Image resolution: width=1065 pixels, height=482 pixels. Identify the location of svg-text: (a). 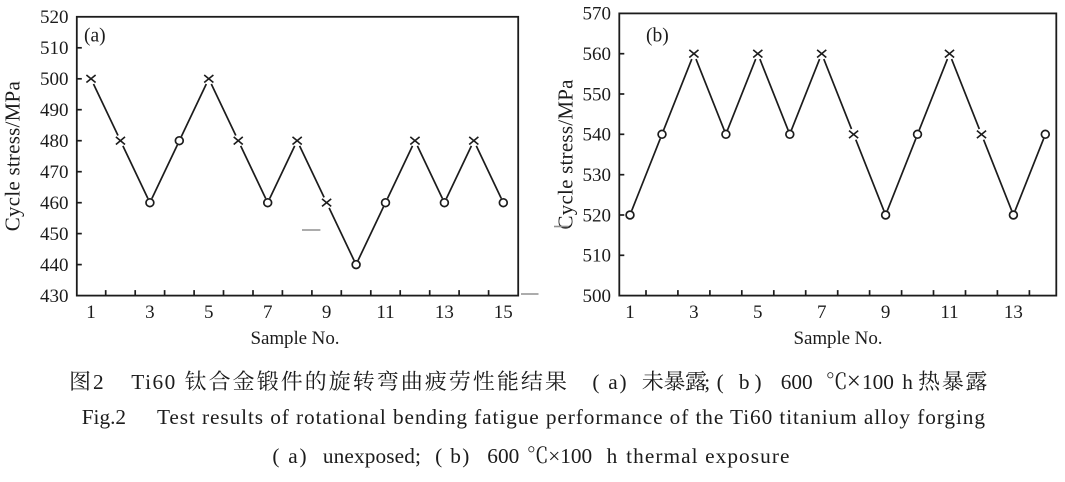
(95, 36).